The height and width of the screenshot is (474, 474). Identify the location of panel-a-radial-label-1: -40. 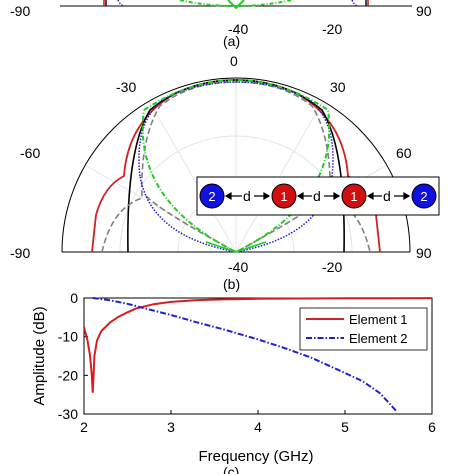
(238, 29).